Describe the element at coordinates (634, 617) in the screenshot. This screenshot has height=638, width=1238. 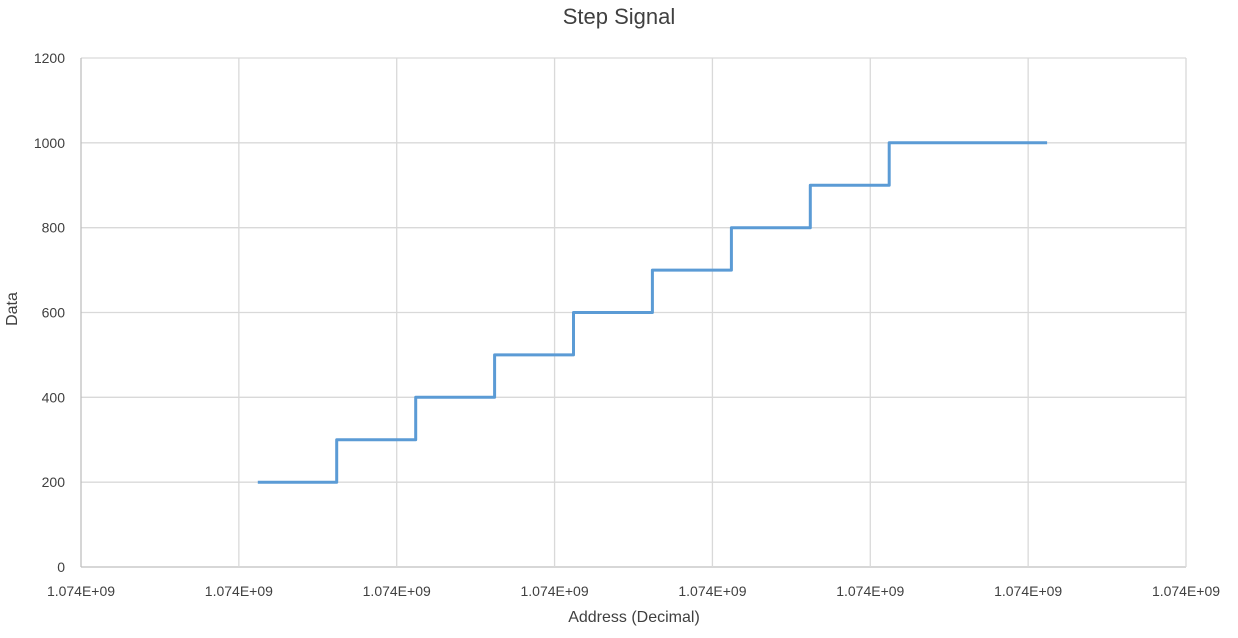
I see `x-axis-label: Address (Decimal)` at that location.